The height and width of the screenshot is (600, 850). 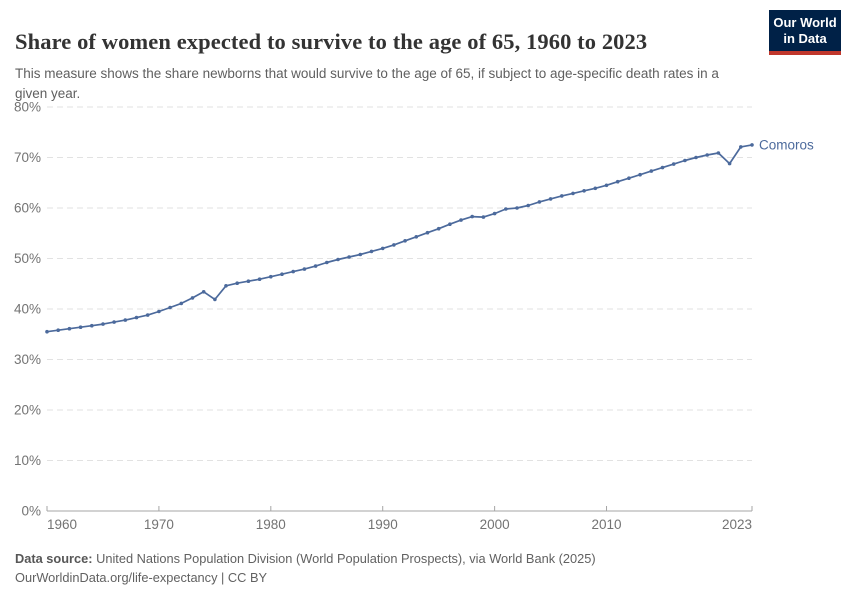 What do you see at coordinates (159, 524) in the screenshot?
I see `x-tick-label: 1970` at bounding box center [159, 524].